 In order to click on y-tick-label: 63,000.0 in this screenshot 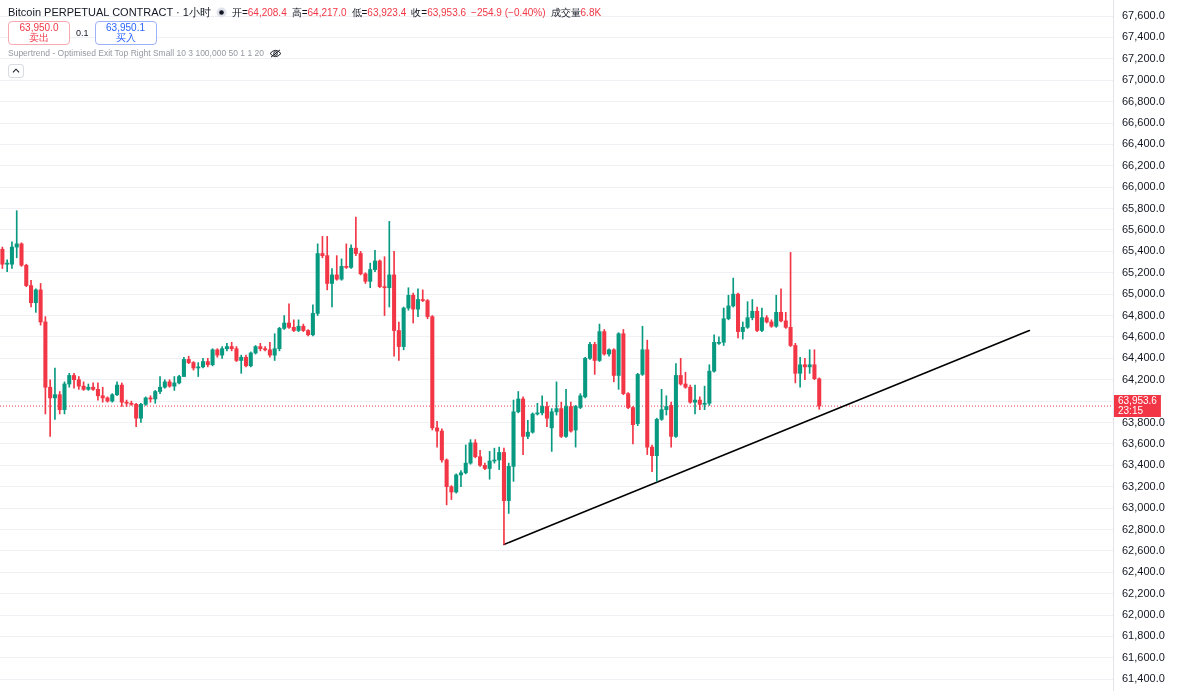, I will do `click(1143, 507)`.